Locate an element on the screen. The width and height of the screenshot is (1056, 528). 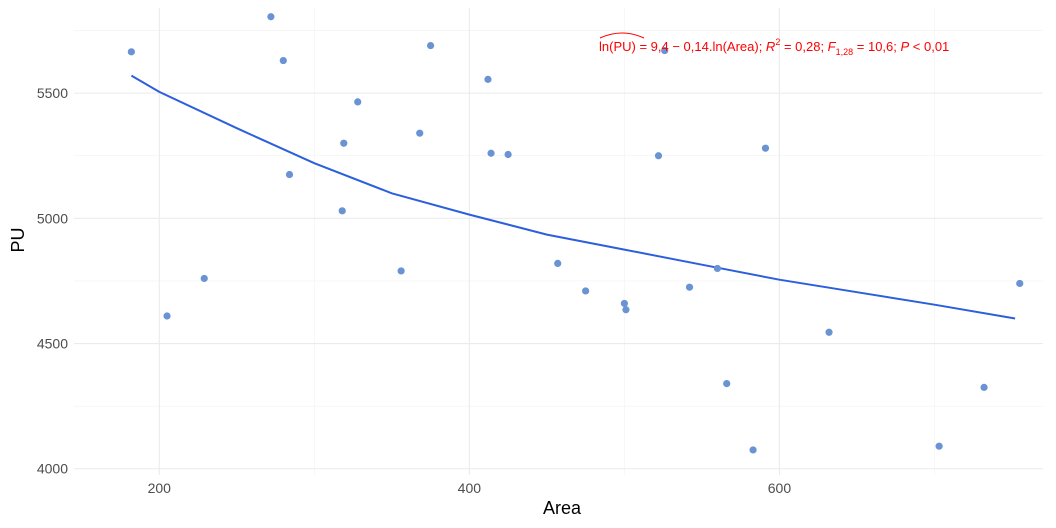
annotation-p-value: < 0,01 is located at coordinates (929, 46).